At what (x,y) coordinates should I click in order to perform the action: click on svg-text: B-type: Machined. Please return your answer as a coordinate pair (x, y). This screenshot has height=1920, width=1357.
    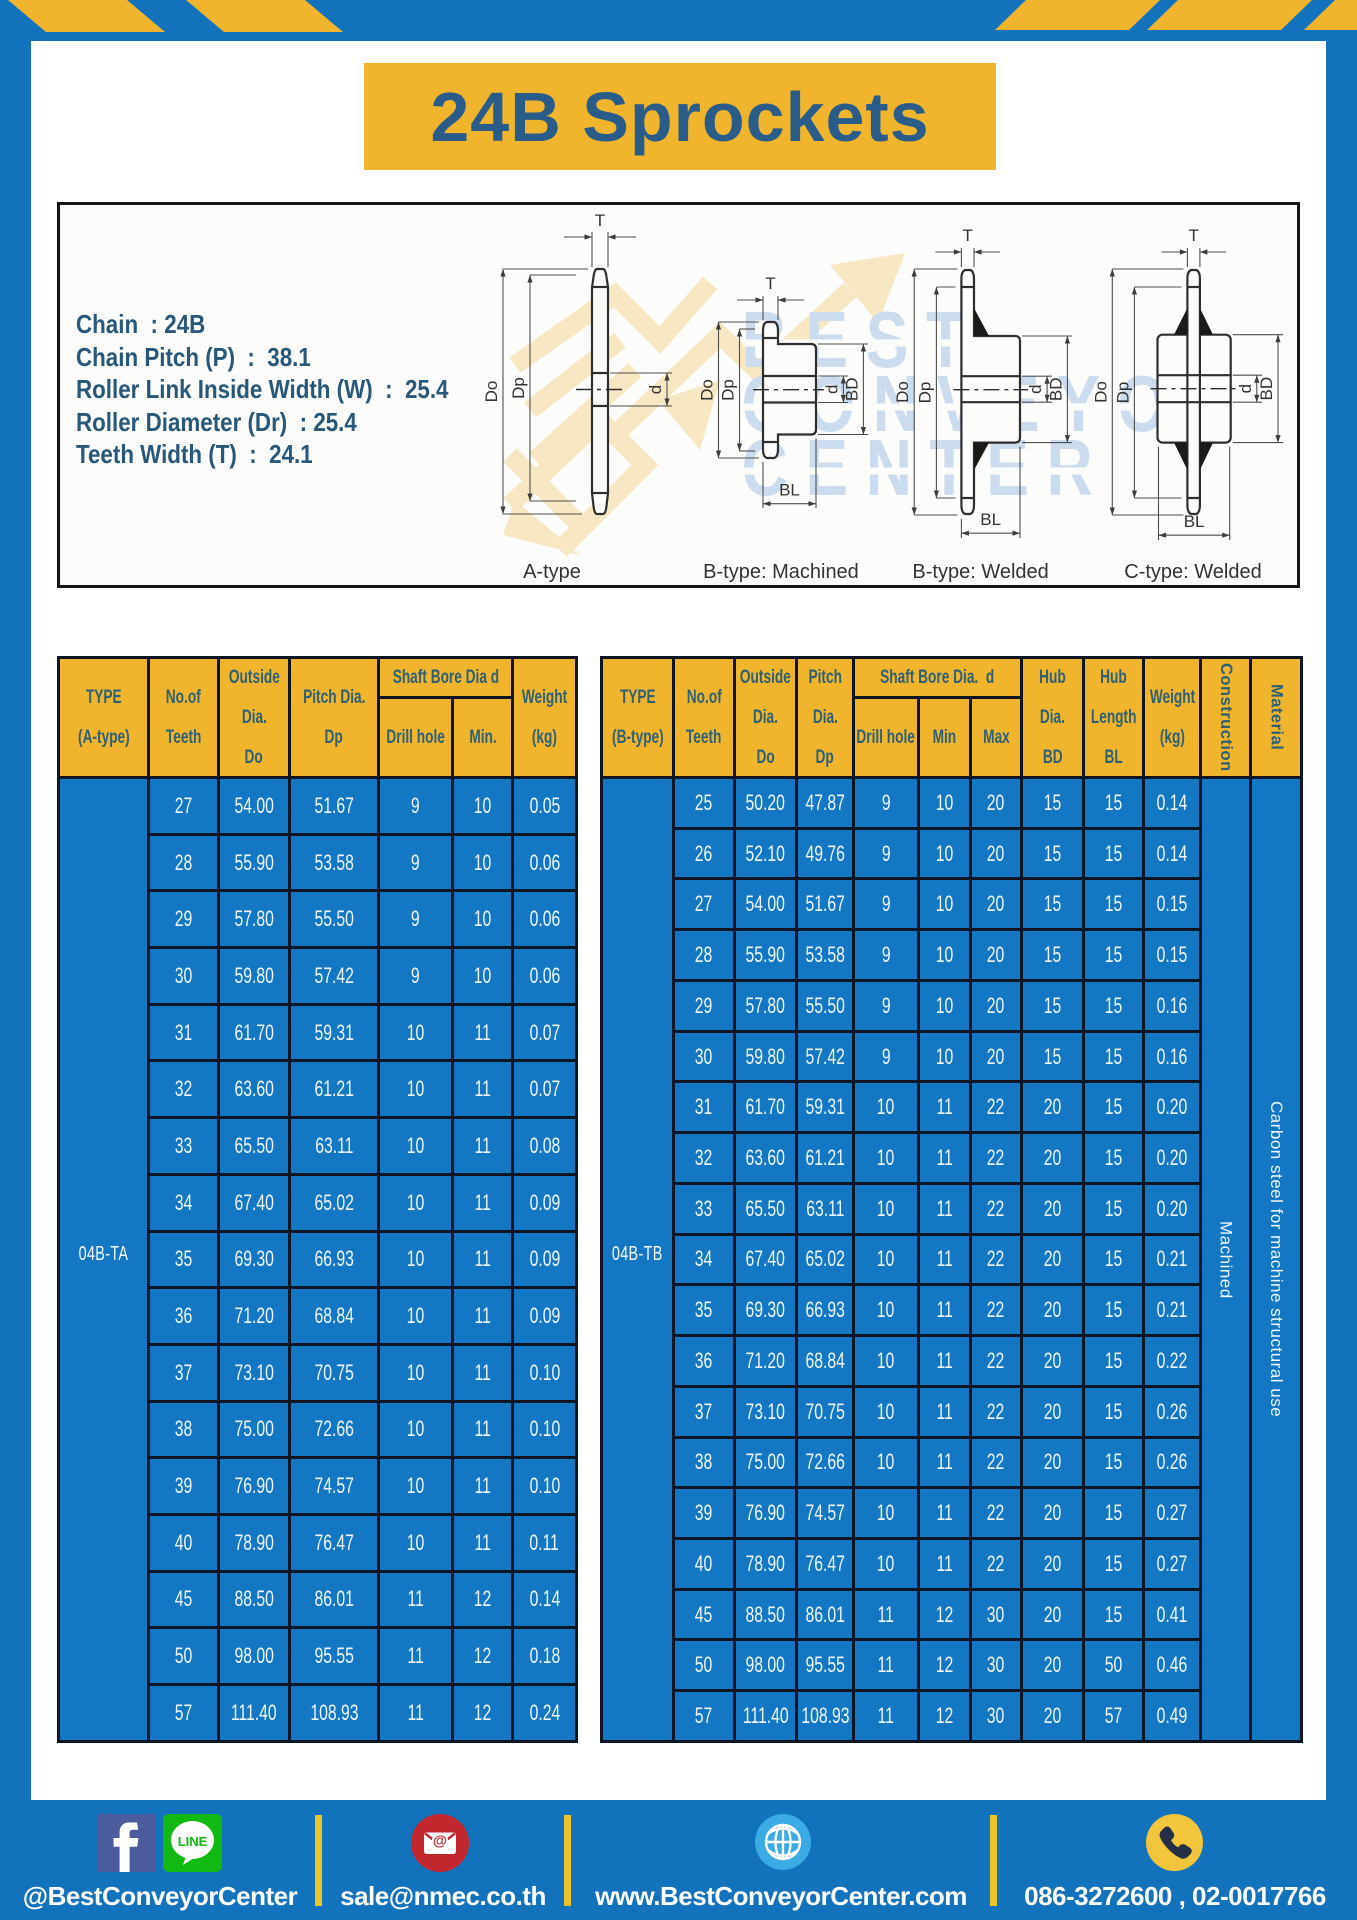
    Looking at the image, I should click on (781, 572).